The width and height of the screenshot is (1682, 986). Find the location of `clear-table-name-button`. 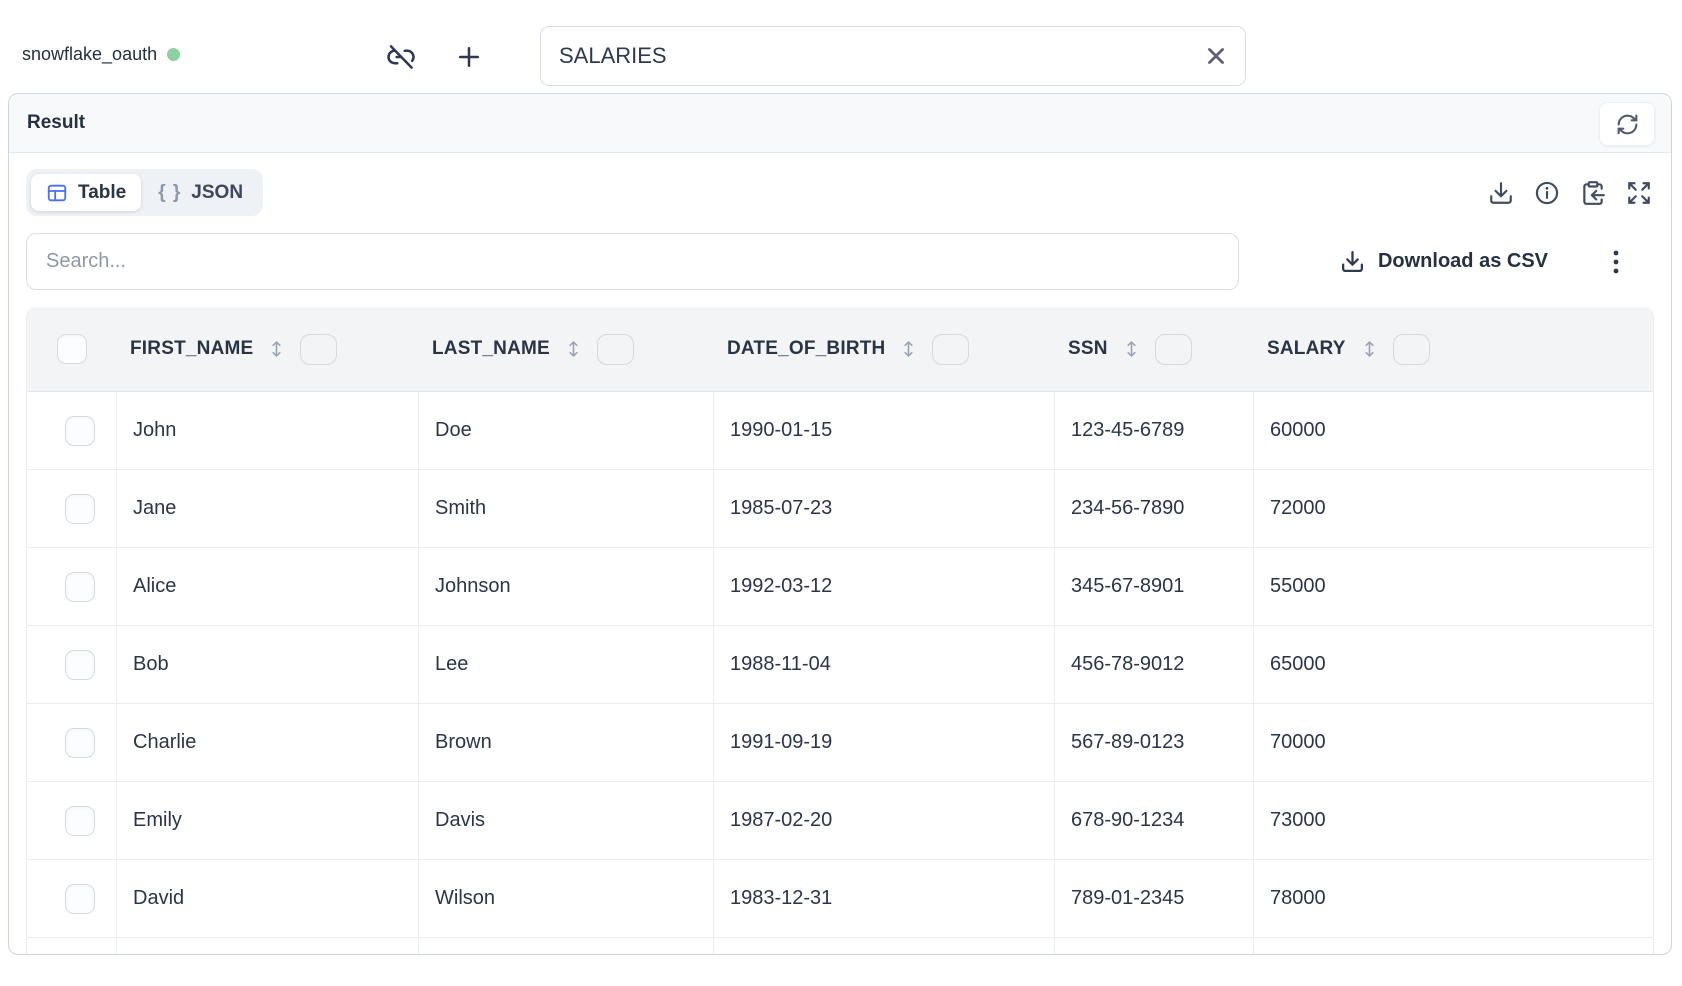

clear-table-name-button is located at coordinates (1216, 56).